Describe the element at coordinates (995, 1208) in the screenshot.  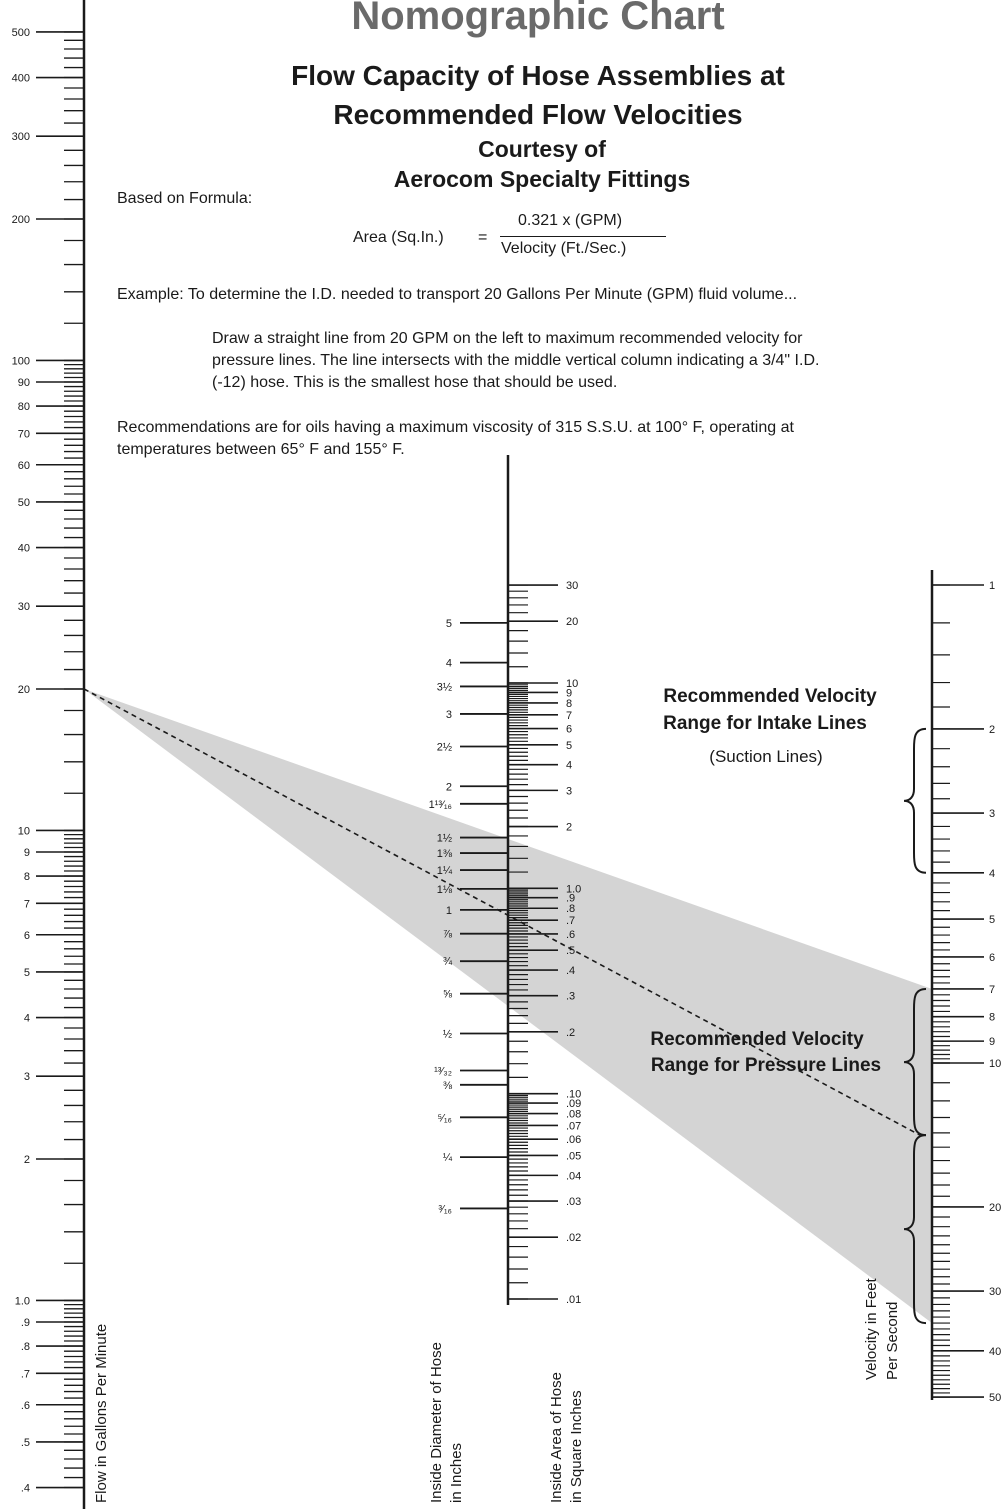
I see `velocity-tick-label: 20` at that location.